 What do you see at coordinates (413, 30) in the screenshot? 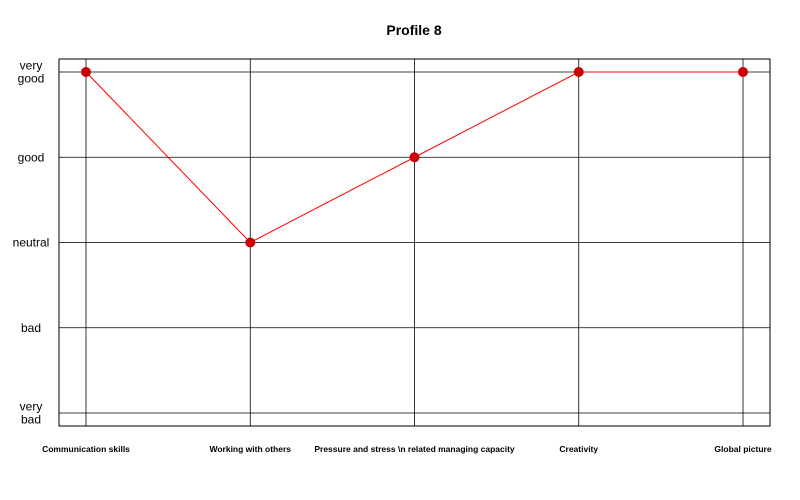
I see `chart-title: Profile 8` at bounding box center [413, 30].